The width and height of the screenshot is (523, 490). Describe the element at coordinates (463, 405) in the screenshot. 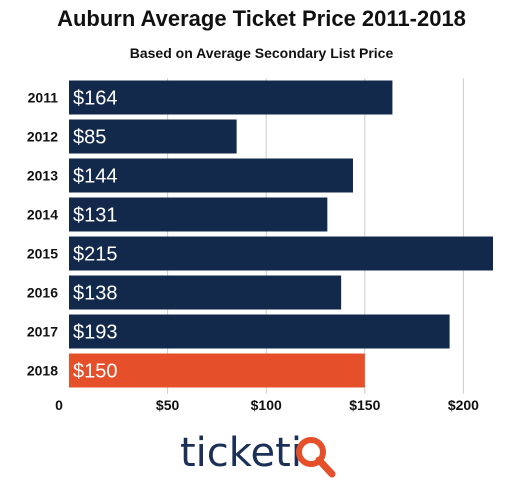

I see `x-tick-label: $200` at that location.